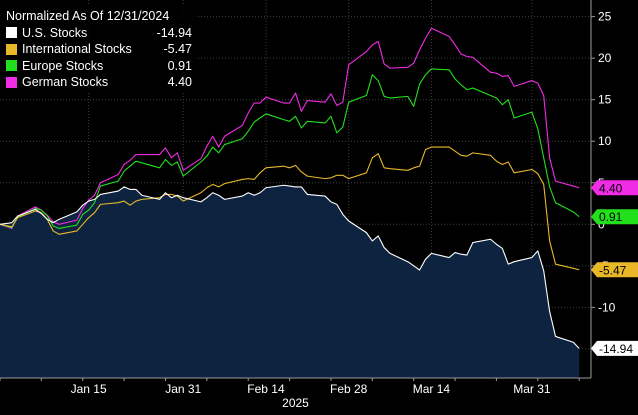 The image size is (638, 415). What do you see at coordinates (63, 65) in the screenshot?
I see `legend-label: Europe Stocks` at bounding box center [63, 65].